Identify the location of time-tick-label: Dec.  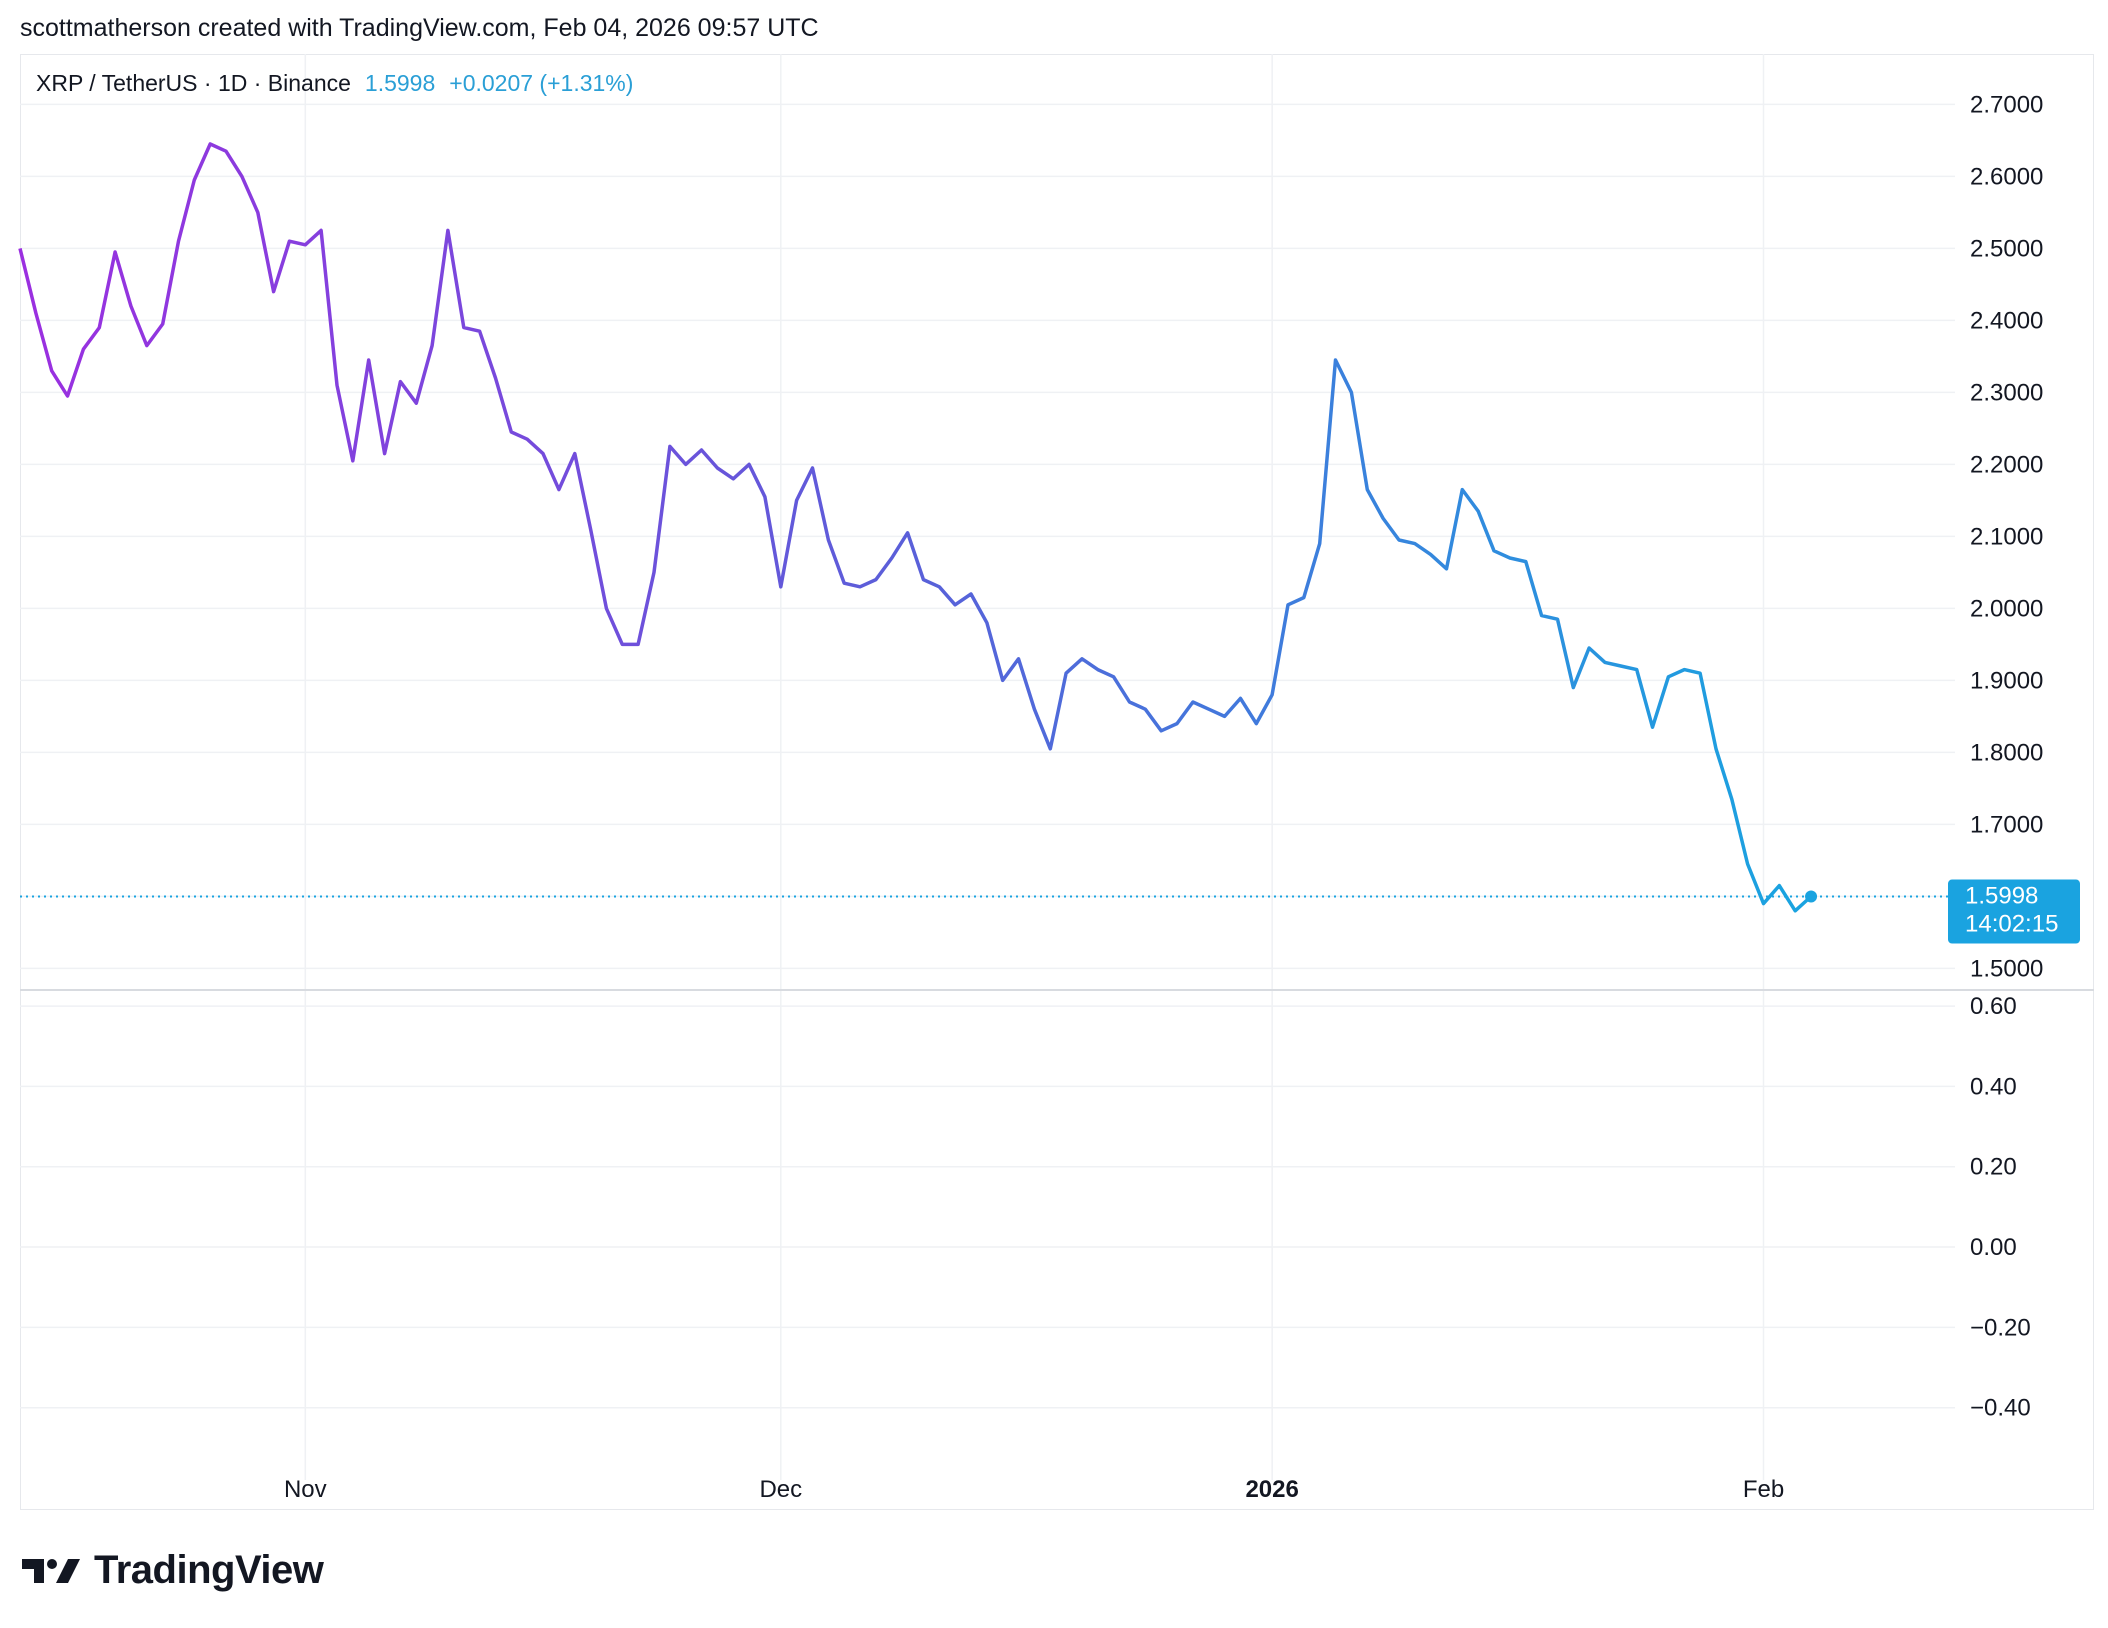
(780, 1489).